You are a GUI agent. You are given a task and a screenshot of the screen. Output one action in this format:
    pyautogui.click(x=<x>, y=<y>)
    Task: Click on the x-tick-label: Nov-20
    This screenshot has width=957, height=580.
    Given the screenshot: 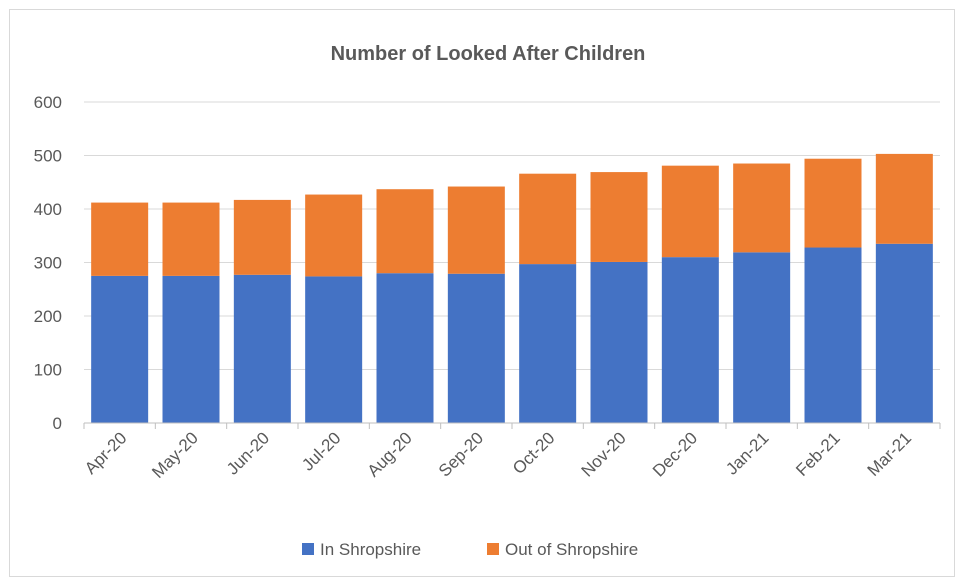 What is the action you would take?
    pyautogui.click(x=604, y=454)
    